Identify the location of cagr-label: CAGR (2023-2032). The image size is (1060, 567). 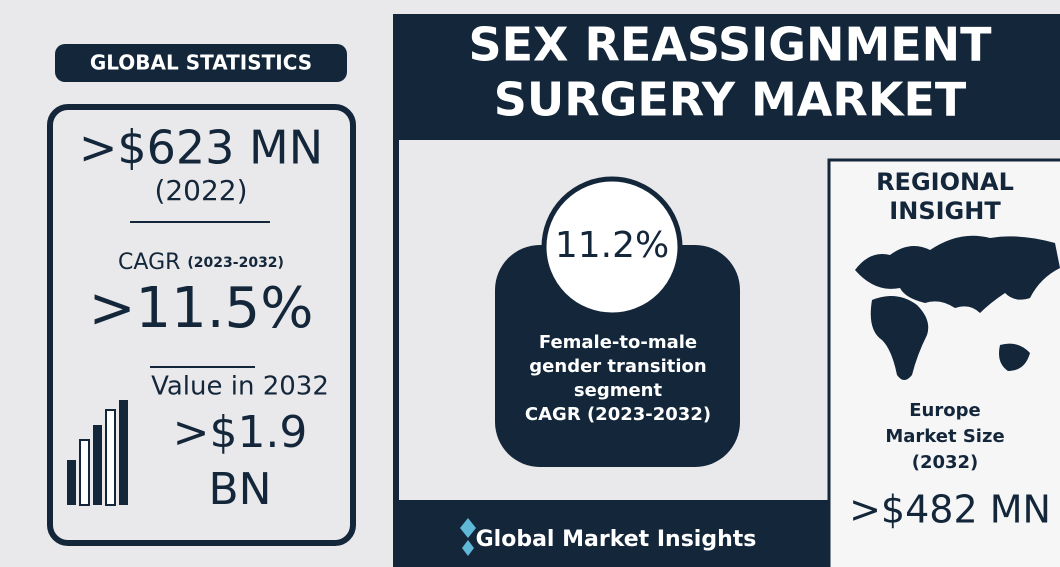
(201, 262).